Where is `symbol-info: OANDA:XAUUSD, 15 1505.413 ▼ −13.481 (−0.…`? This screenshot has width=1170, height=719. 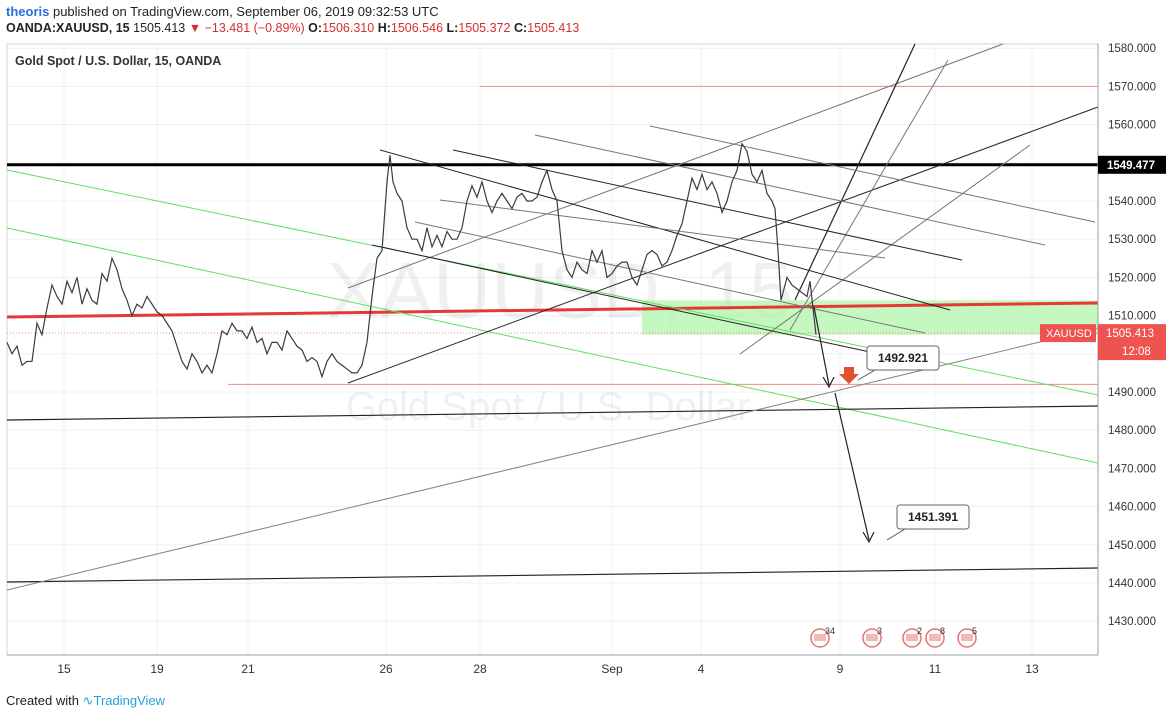 symbol-info: OANDA:XAUUSD, 15 1505.413 ▼ −13.481 (−0.… is located at coordinates (292, 28).